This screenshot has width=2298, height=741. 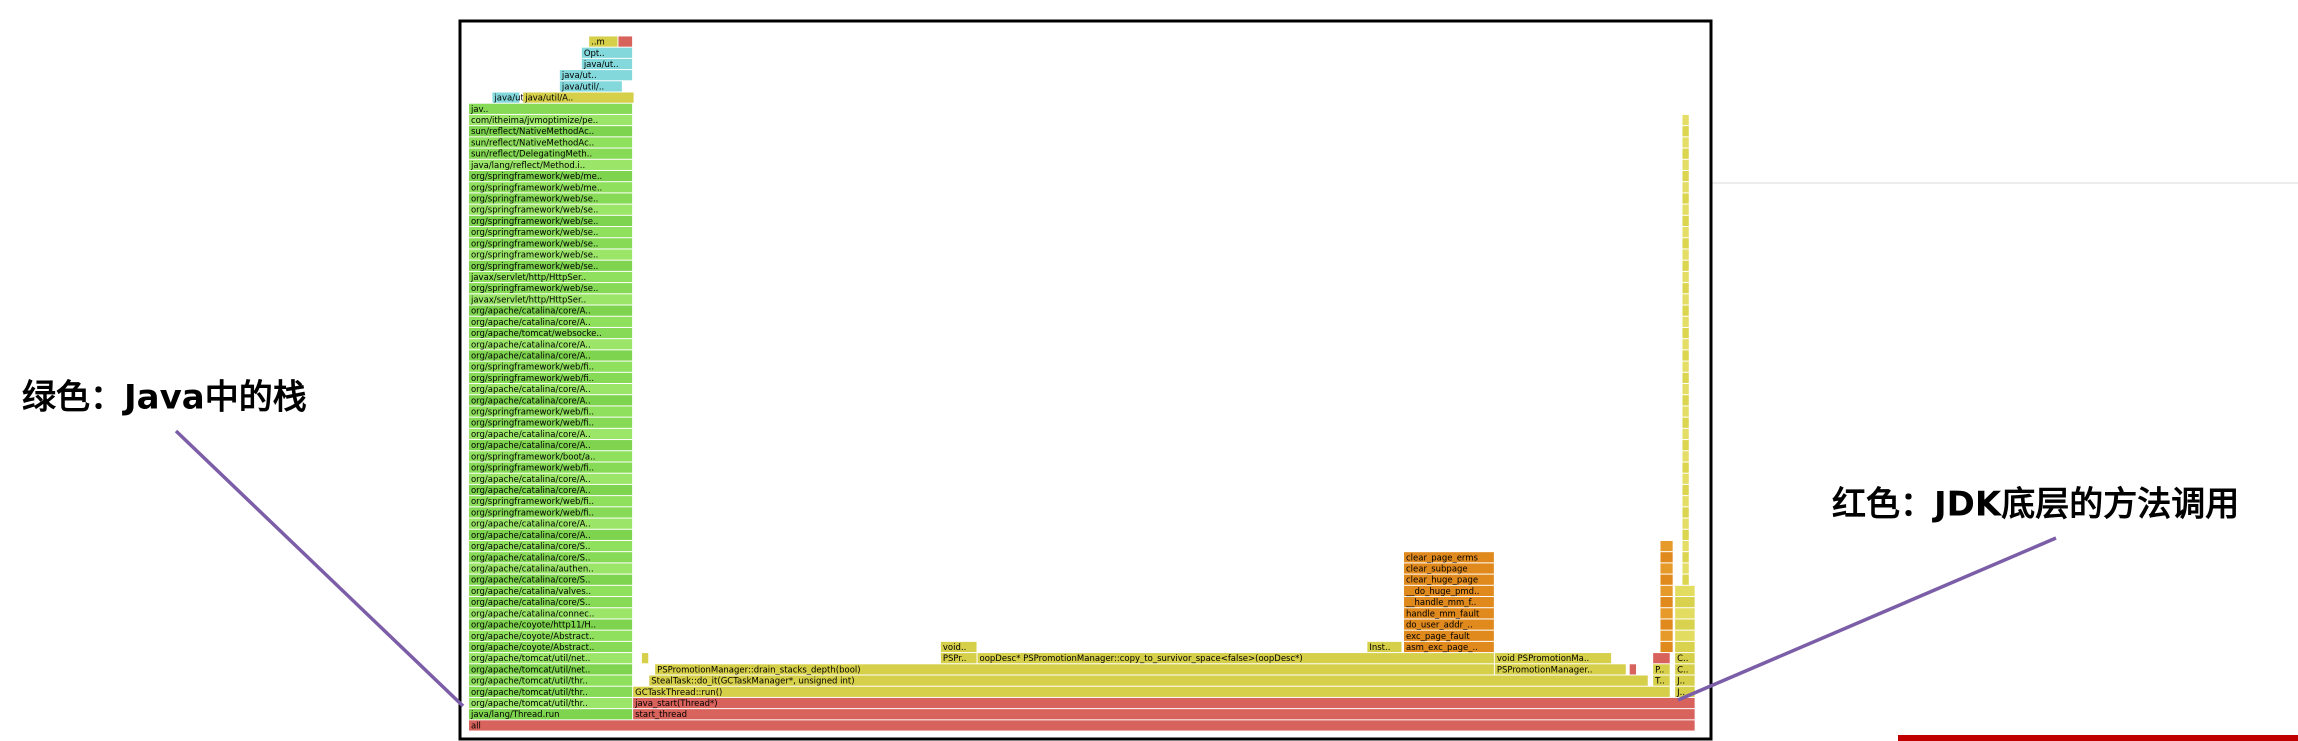 I want to click on frame-label: org/apache/tomcat/websocke.., so click(x=536, y=334).